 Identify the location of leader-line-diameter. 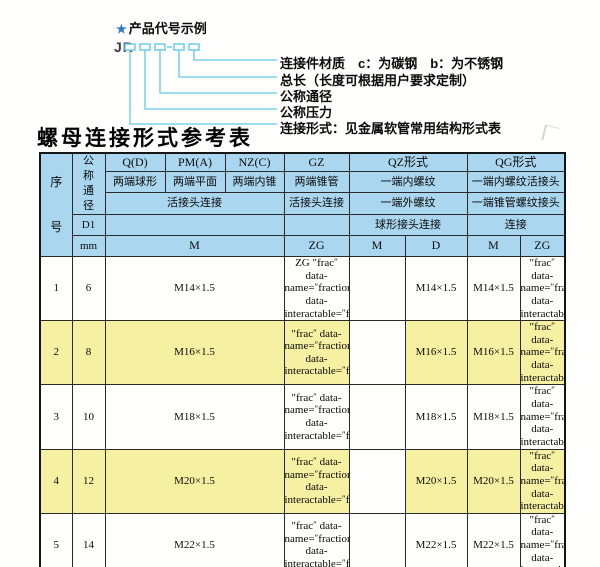
(218, 72).